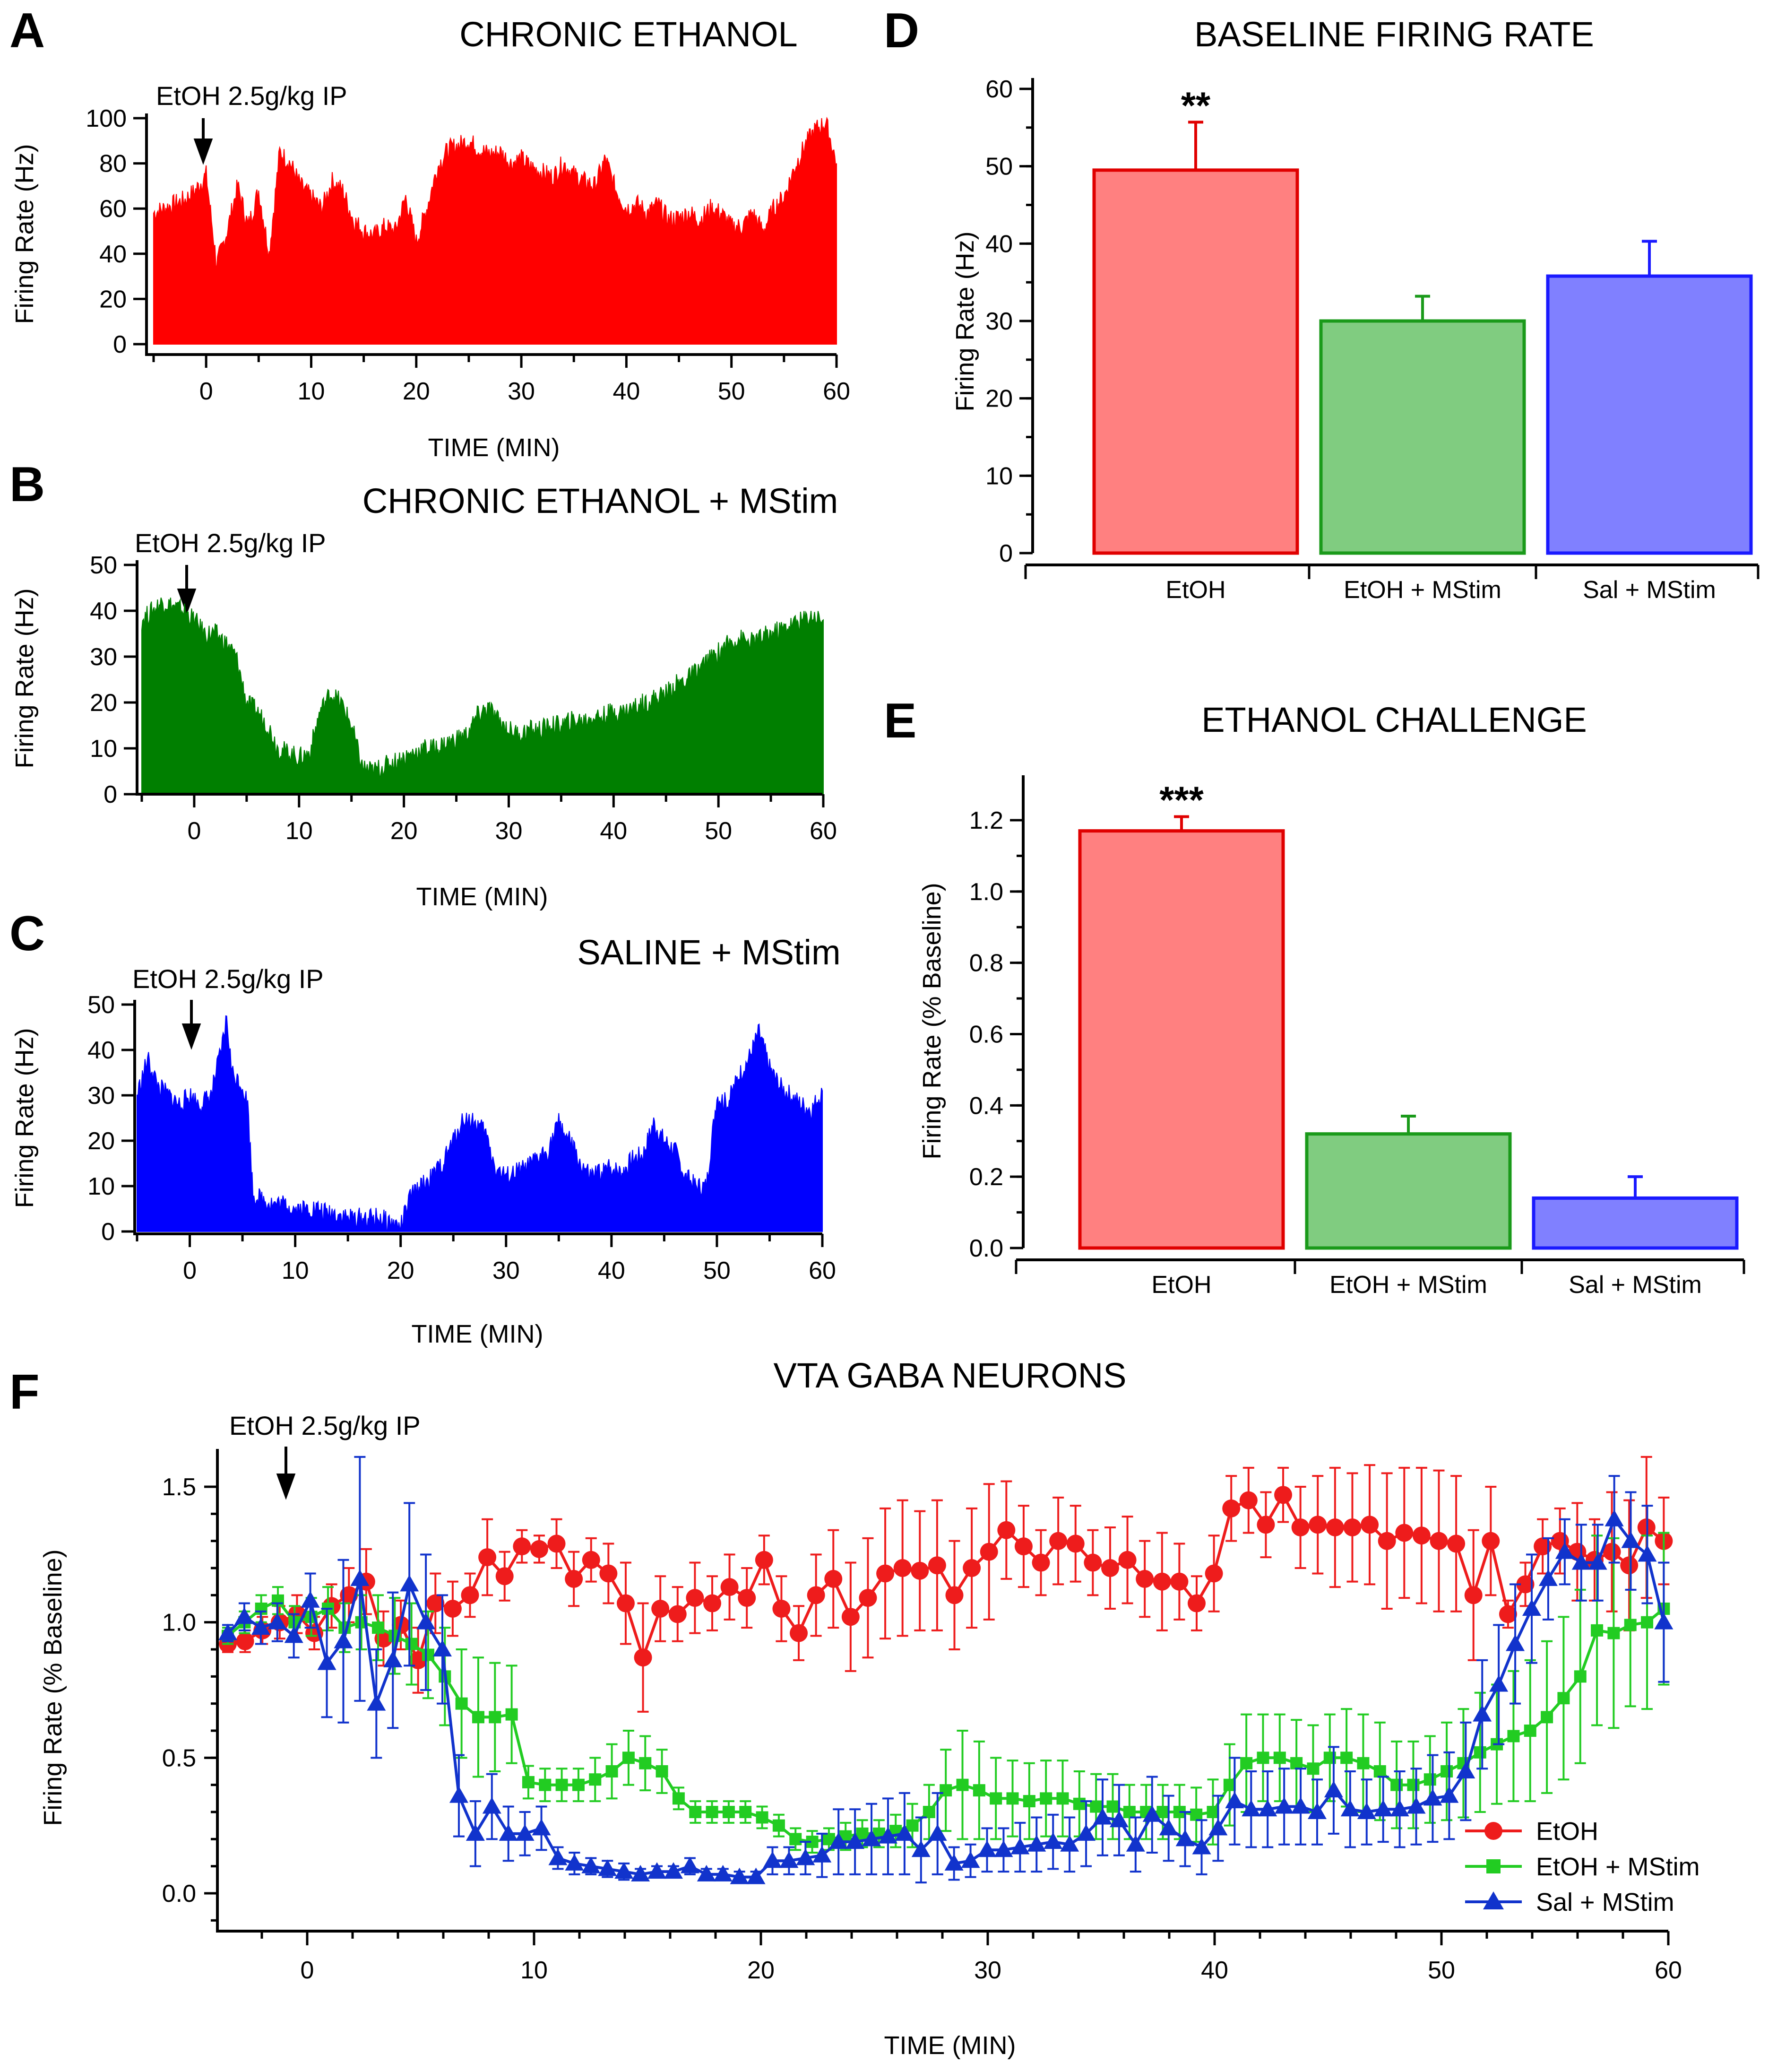 This screenshot has height=2072, width=1777. Describe the element at coordinates (101, 1005) in the screenshot. I see `y-tick-label: 50` at that location.